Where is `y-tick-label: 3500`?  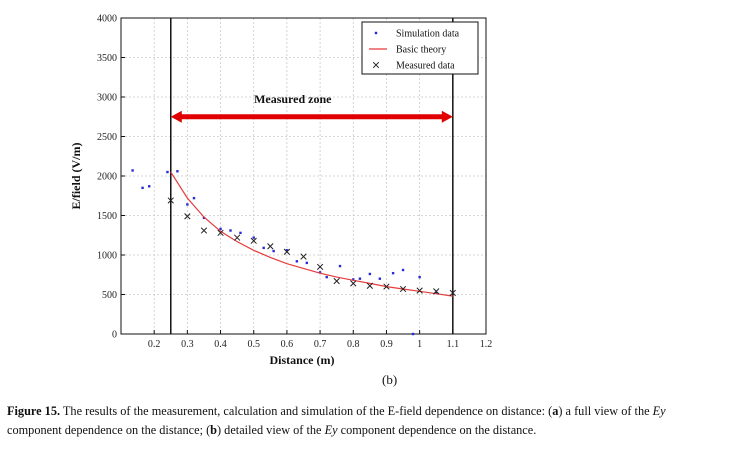 y-tick-label: 3500 is located at coordinates (107, 58).